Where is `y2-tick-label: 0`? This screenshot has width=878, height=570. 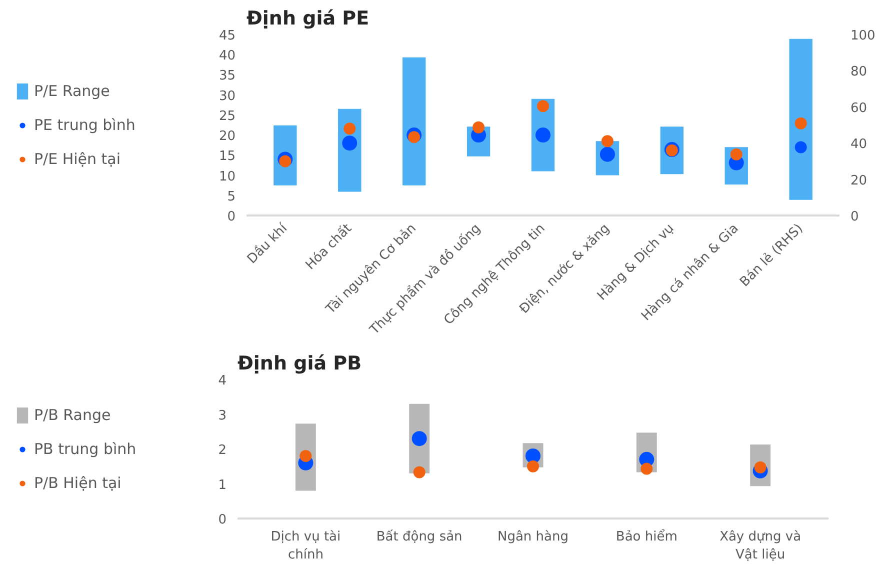
y2-tick-label: 0 is located at coordinates (854, 217).